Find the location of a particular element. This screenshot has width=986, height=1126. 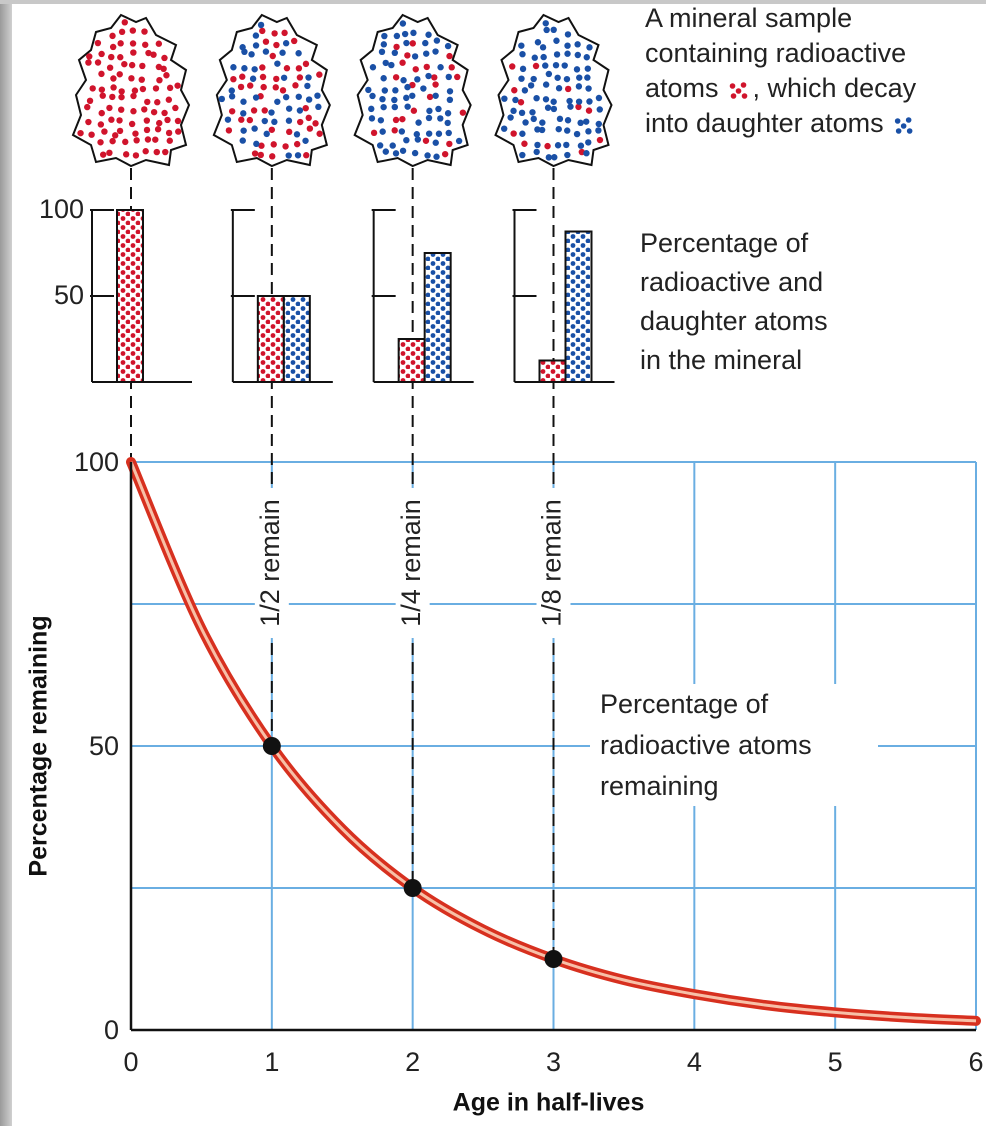

caption: , which decay is located at coordinates (835, 88).